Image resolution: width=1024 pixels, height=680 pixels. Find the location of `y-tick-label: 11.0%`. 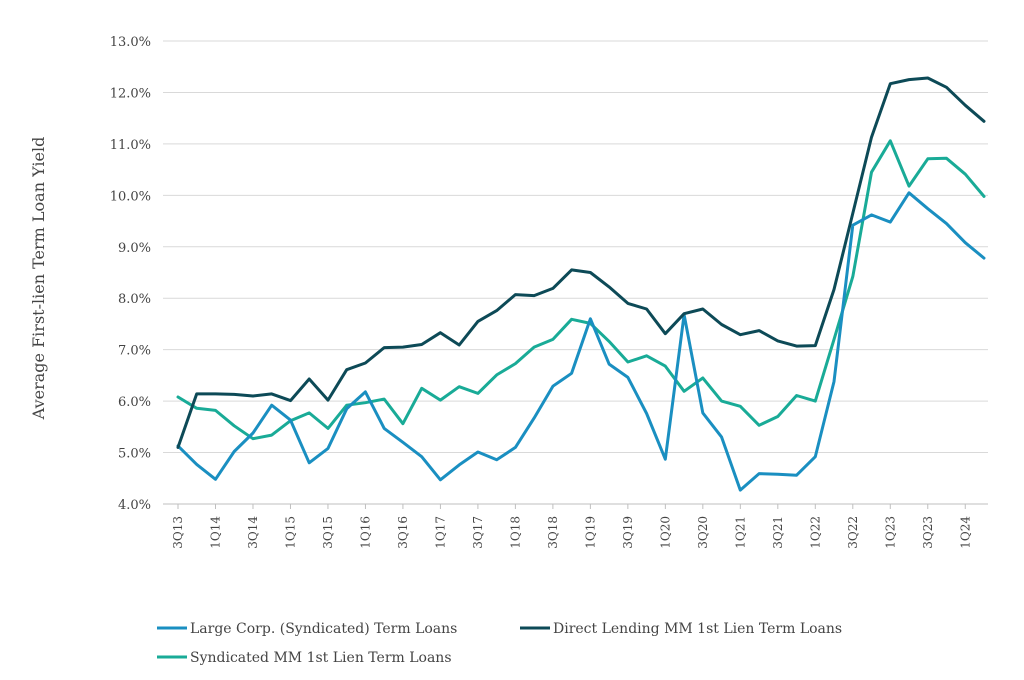

y-tick-label: 11.0% is located at coordinates (130, 145).